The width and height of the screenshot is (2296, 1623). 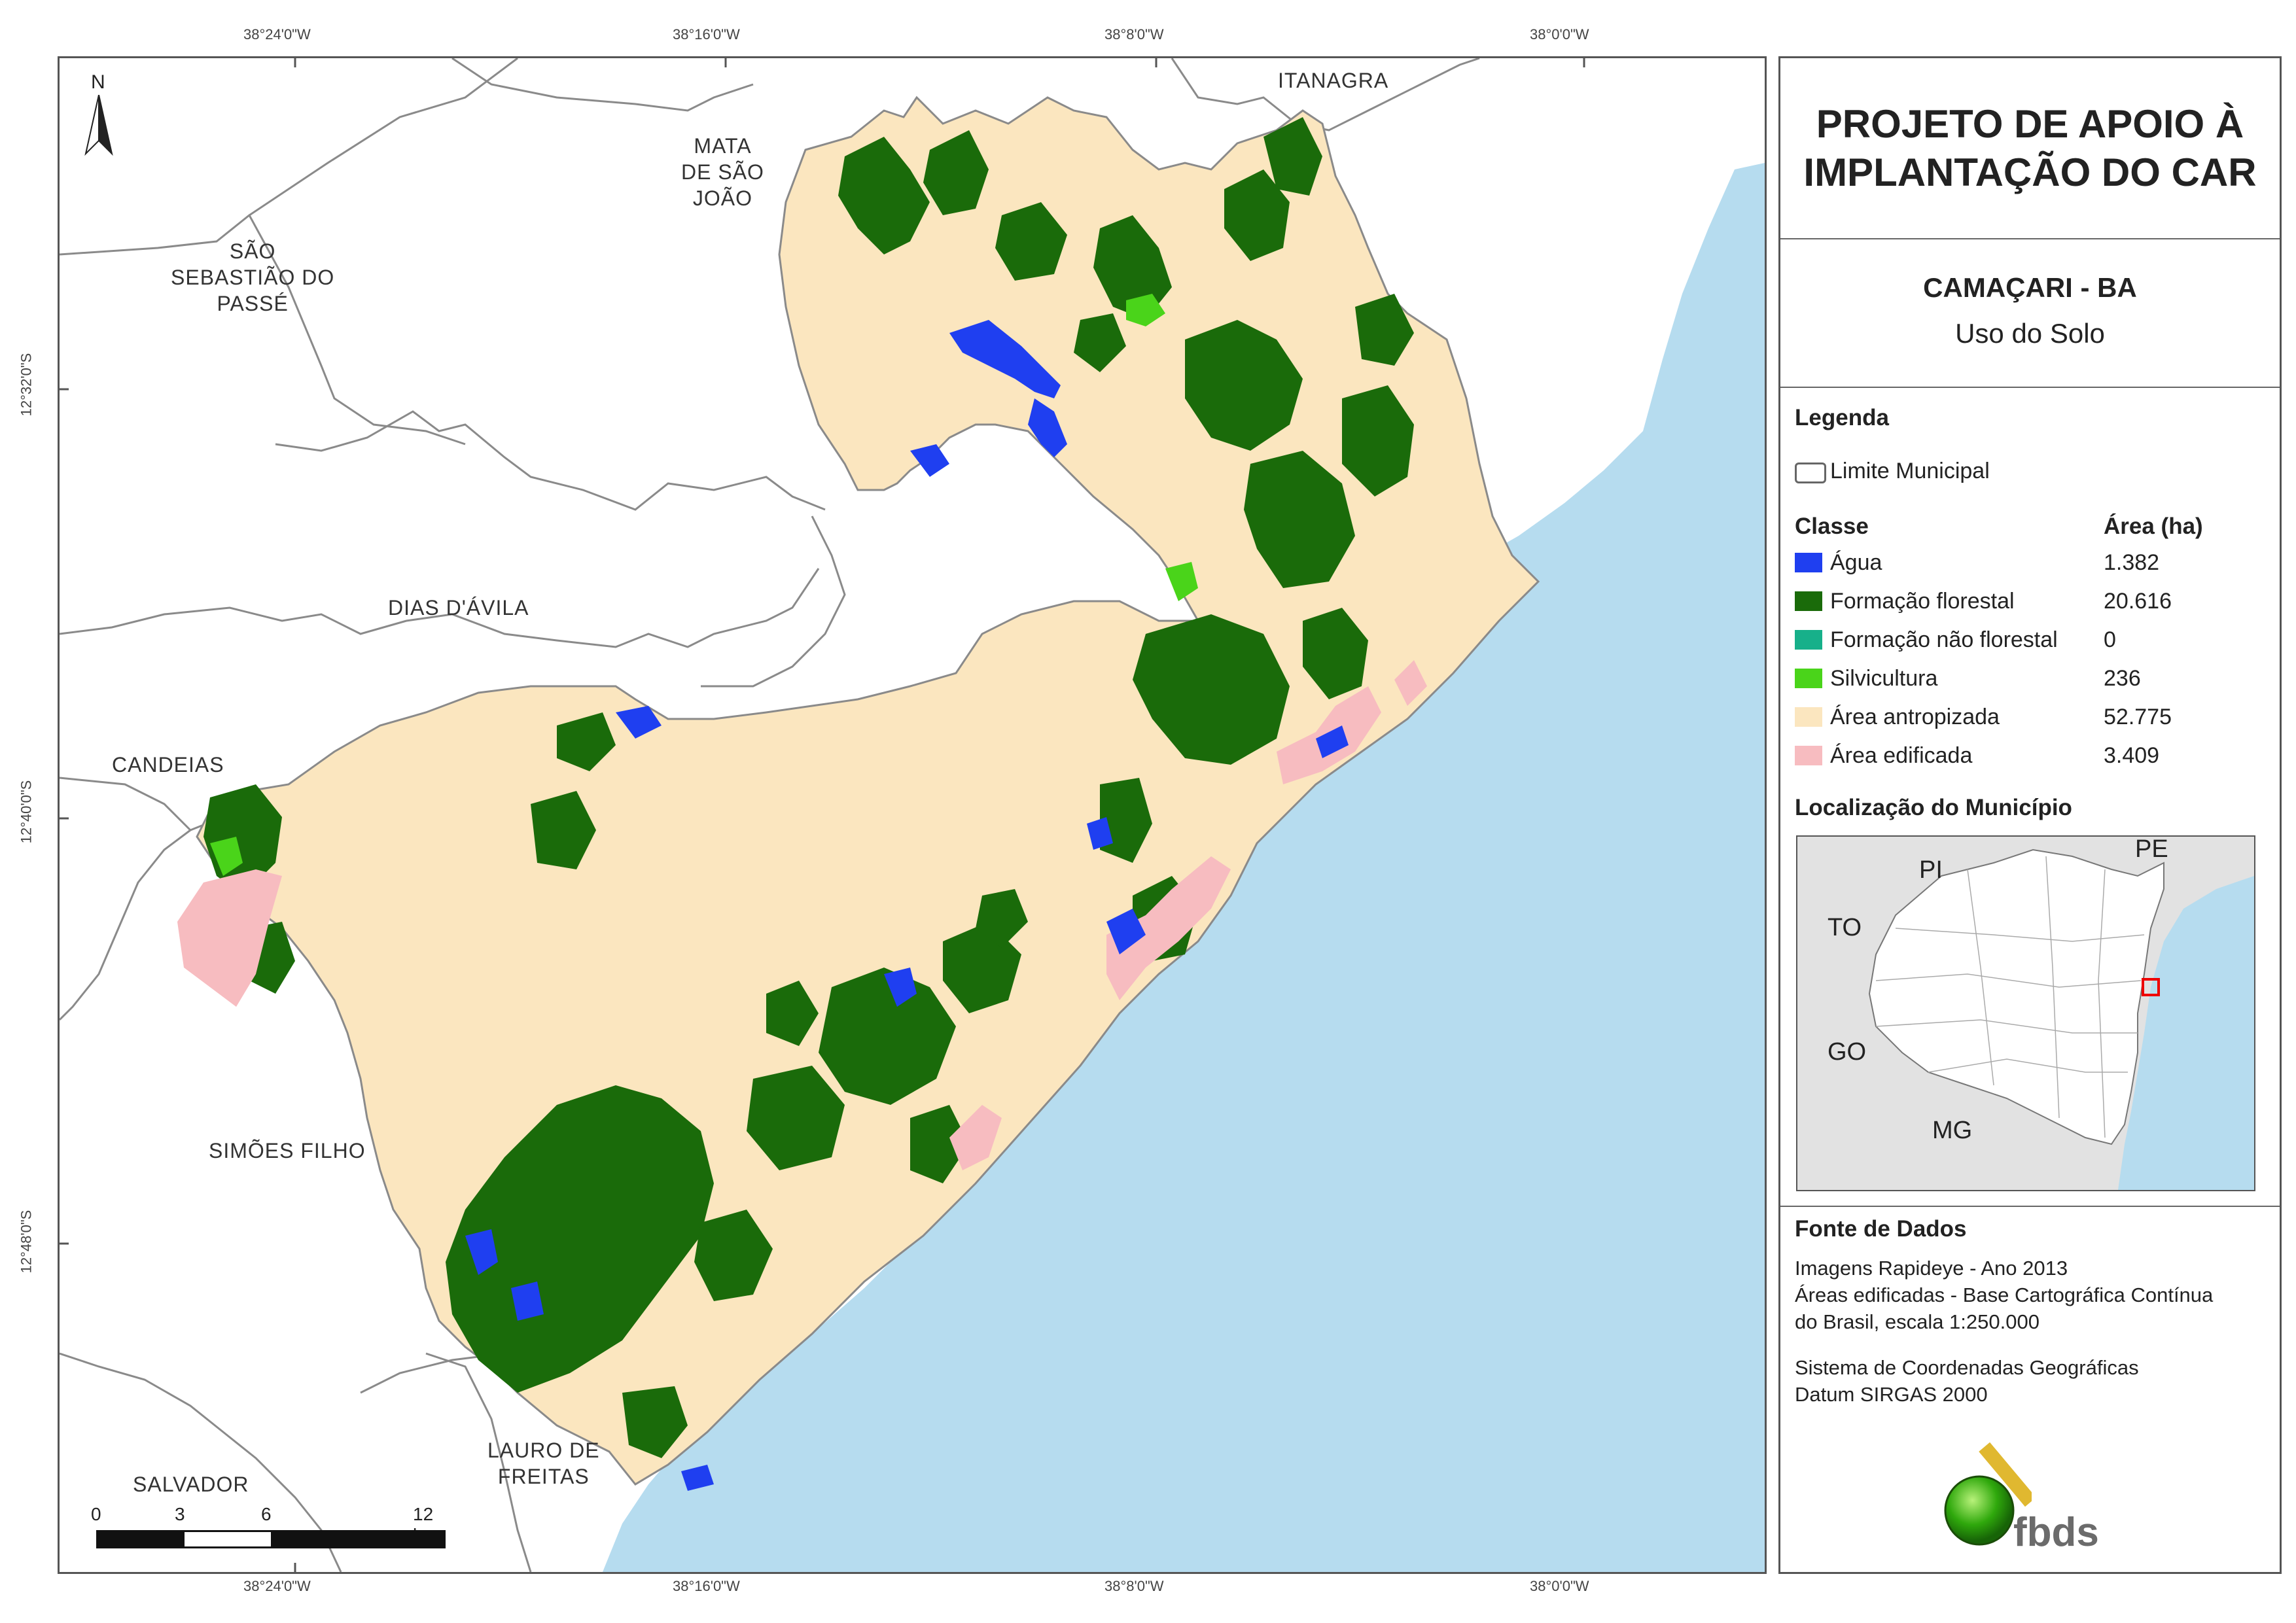 What do you see at coordinates (459, 608) in the screenshot?
I see `label-dias-davila: DIAS D'ÁVILA` at bounding box center [459, 608].